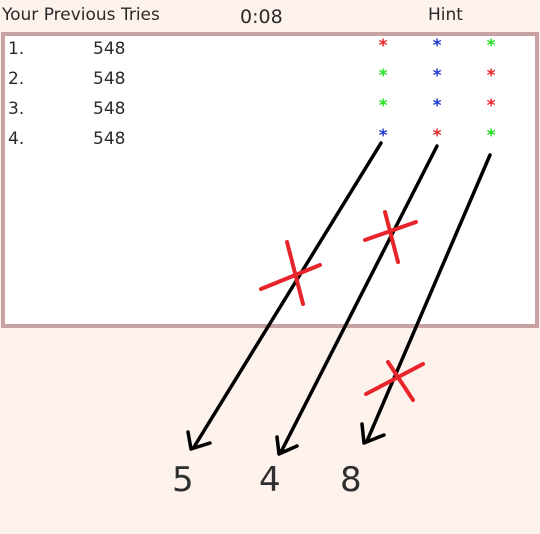  What do you see at coordinates (16, 49) in the screenshot?
I see `try-index: 1.` at bounding box center [16, 49].